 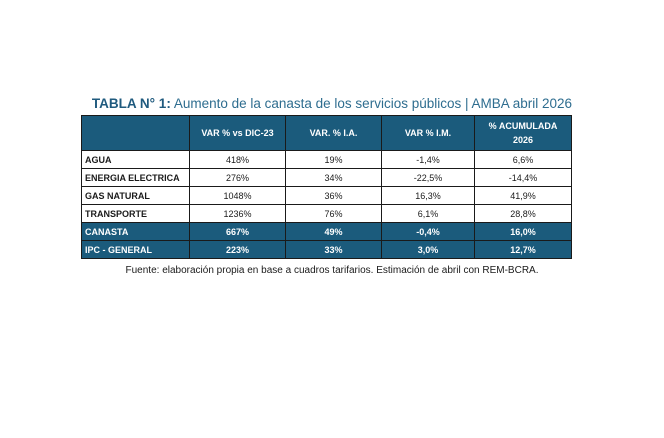 What do you see at coordinates (237, 177) in the screenshot?
I see `table-cell: 276%` at bounding box center [237, 177].